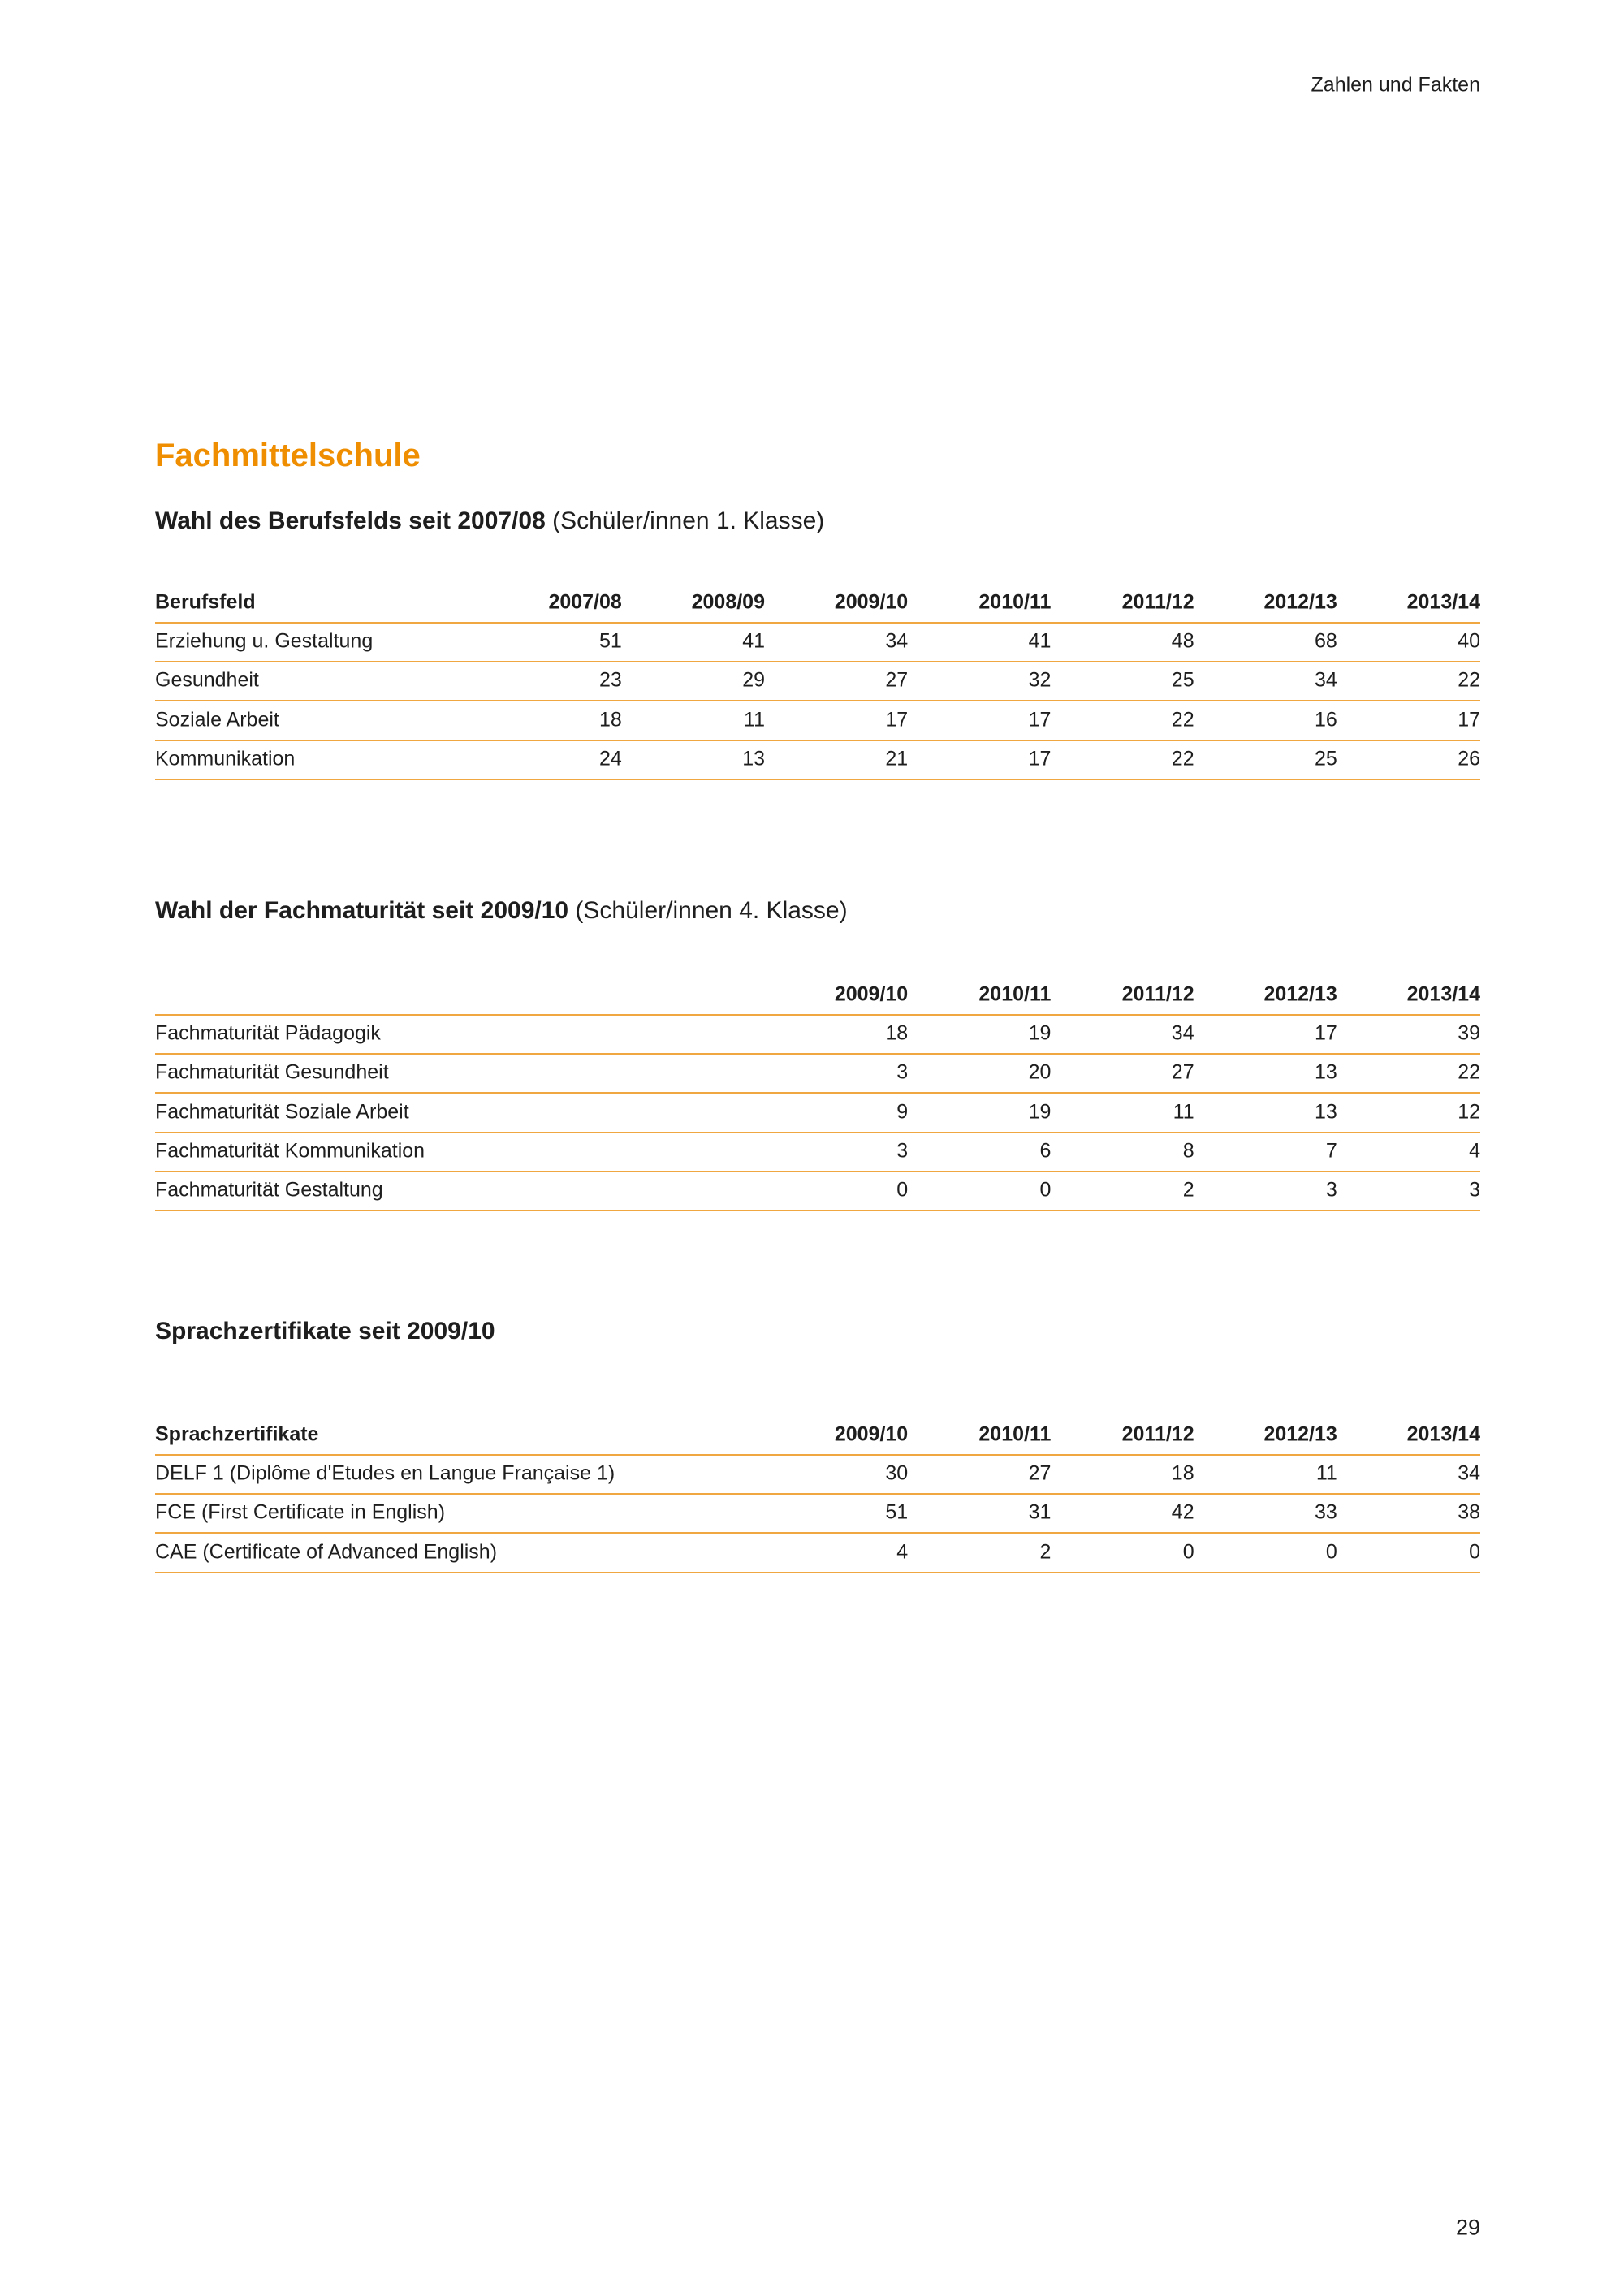 This screenshot has width=1624, height=2296. What do you see at coordinates (217, 720) in the screenshot?
I see `row-label: Soziale Arbeit` at bounding box center [217, 720].